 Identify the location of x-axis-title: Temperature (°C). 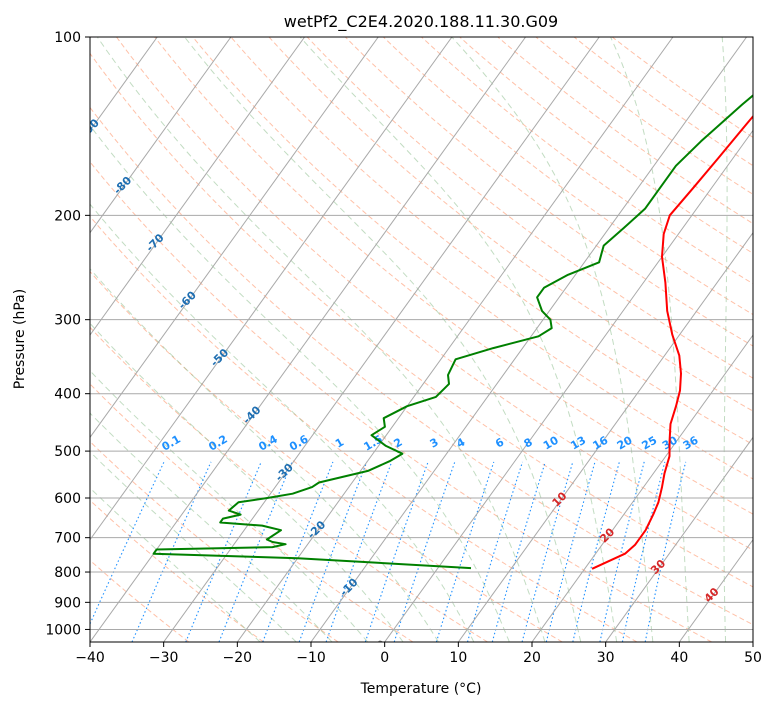
(421, 689).